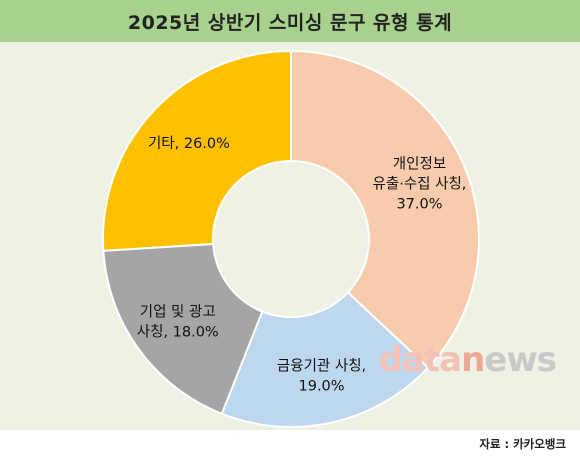  Describe the element at coordinates (321, 376) in the screenshot. I see `slice-label: 금융기관 사칭, 19.0%` at that location.